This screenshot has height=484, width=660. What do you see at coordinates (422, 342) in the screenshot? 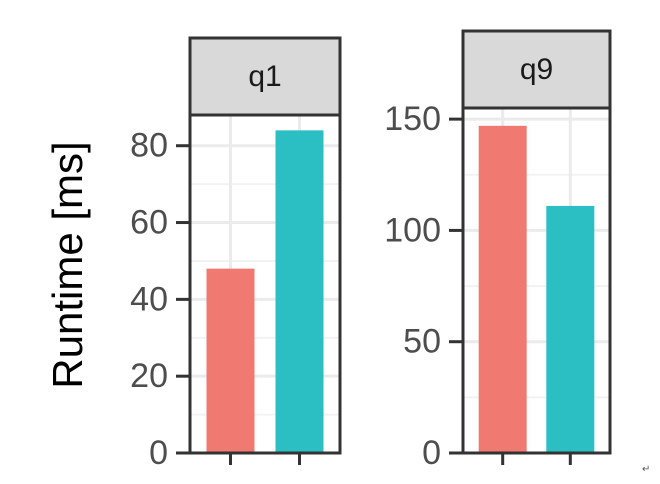
I see `y-tick-label-q9: 50` at bounding box center [422, 342].